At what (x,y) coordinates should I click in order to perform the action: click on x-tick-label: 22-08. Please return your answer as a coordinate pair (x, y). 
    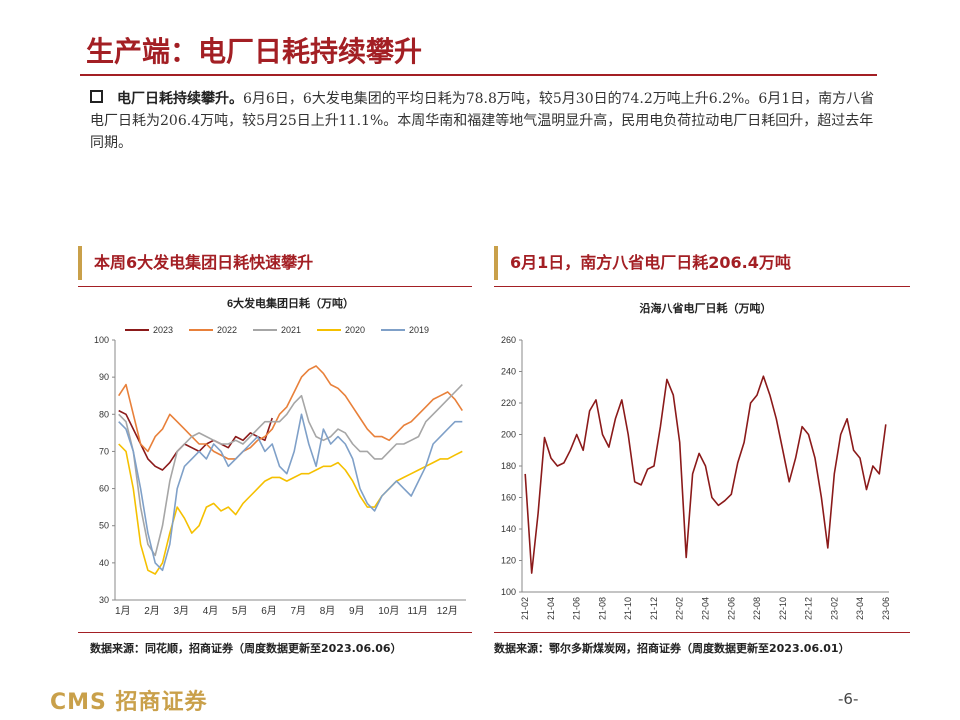
    Looking at the image, I should click on (757, 608).